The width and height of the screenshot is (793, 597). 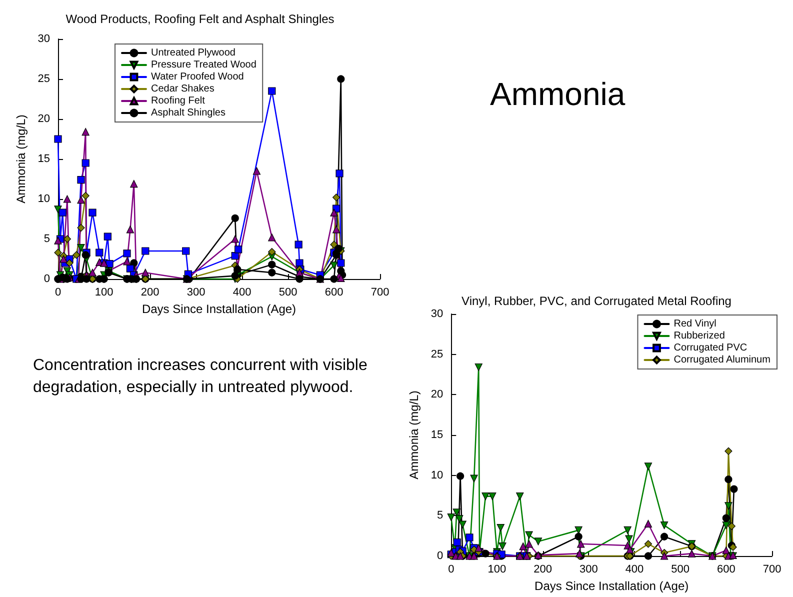 I want to click on legend-label: Rubberized, so click(x=699, y=336).